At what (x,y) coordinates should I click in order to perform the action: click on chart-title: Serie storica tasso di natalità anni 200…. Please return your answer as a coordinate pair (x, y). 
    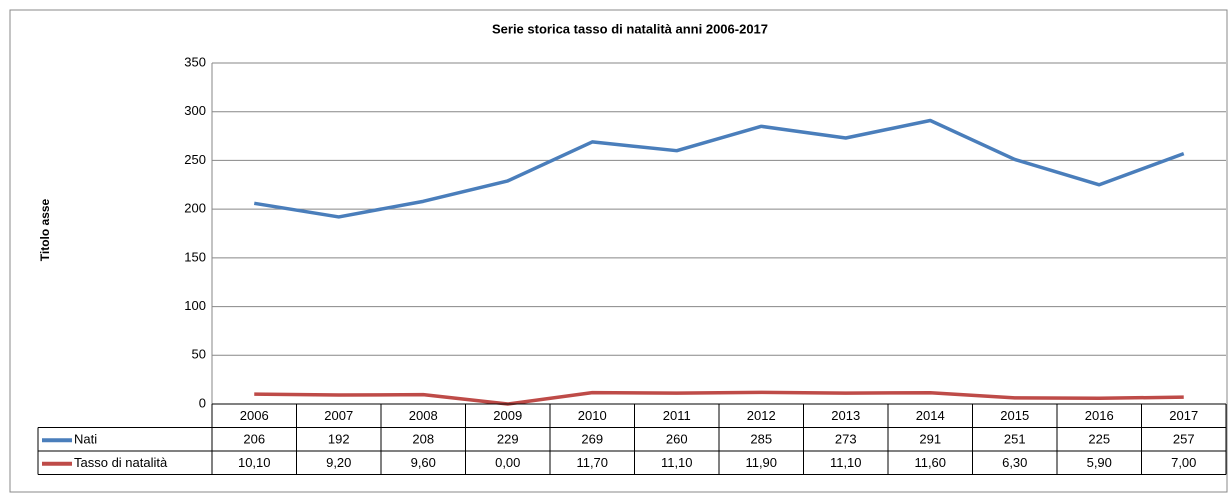
    Looking at the image, I should click on (630, 28).